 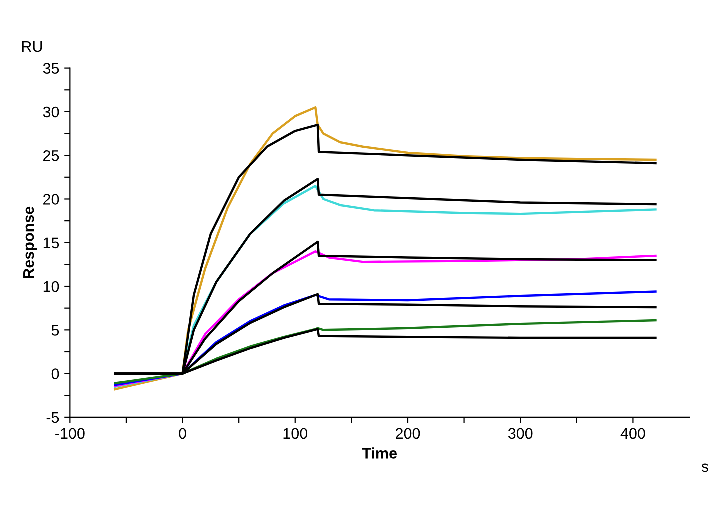 What do you see at coordinates (70, 434) in the screenshot?
I see `x-tick-label: -100` at bounding box center [70, 434].